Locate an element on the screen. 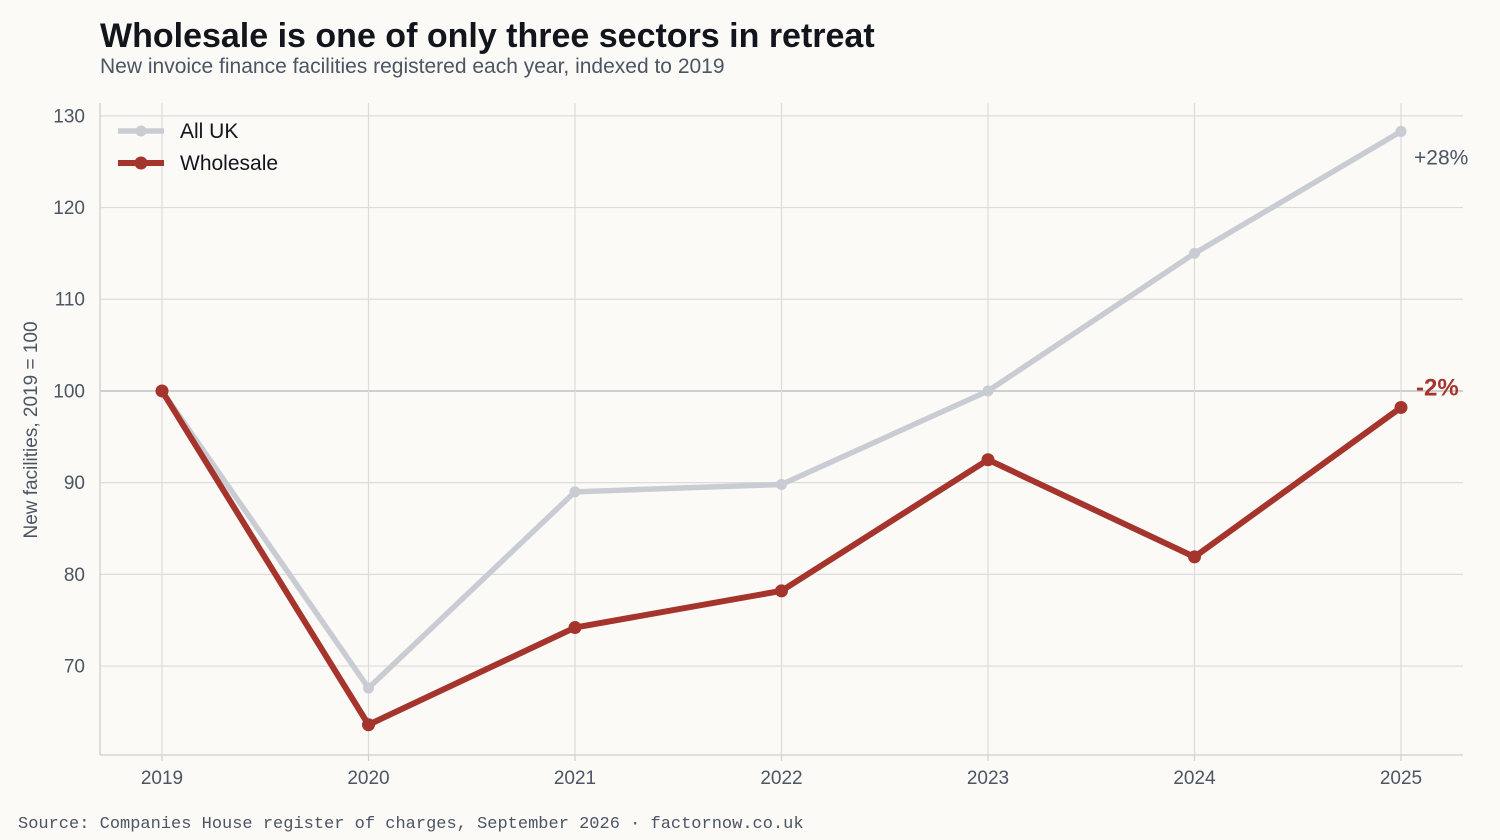 The height and width of the screenshot is (840, 1500). x-tick-label: 2024 is located at coordinates (1194, 778).